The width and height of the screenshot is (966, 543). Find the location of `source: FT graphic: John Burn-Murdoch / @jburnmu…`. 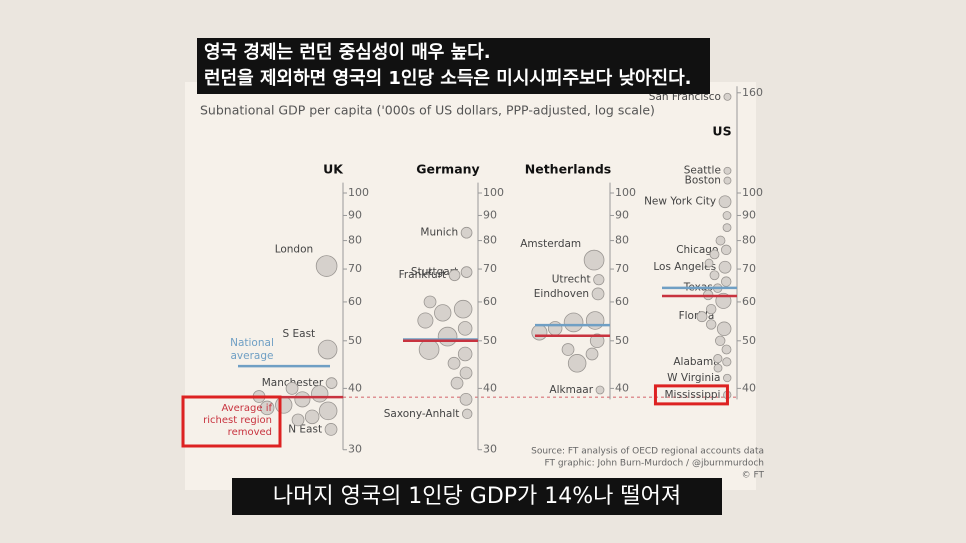

source: FT graphic: John Burn-Murdoch / @jburnmu… is located at coordinates (654, 464).